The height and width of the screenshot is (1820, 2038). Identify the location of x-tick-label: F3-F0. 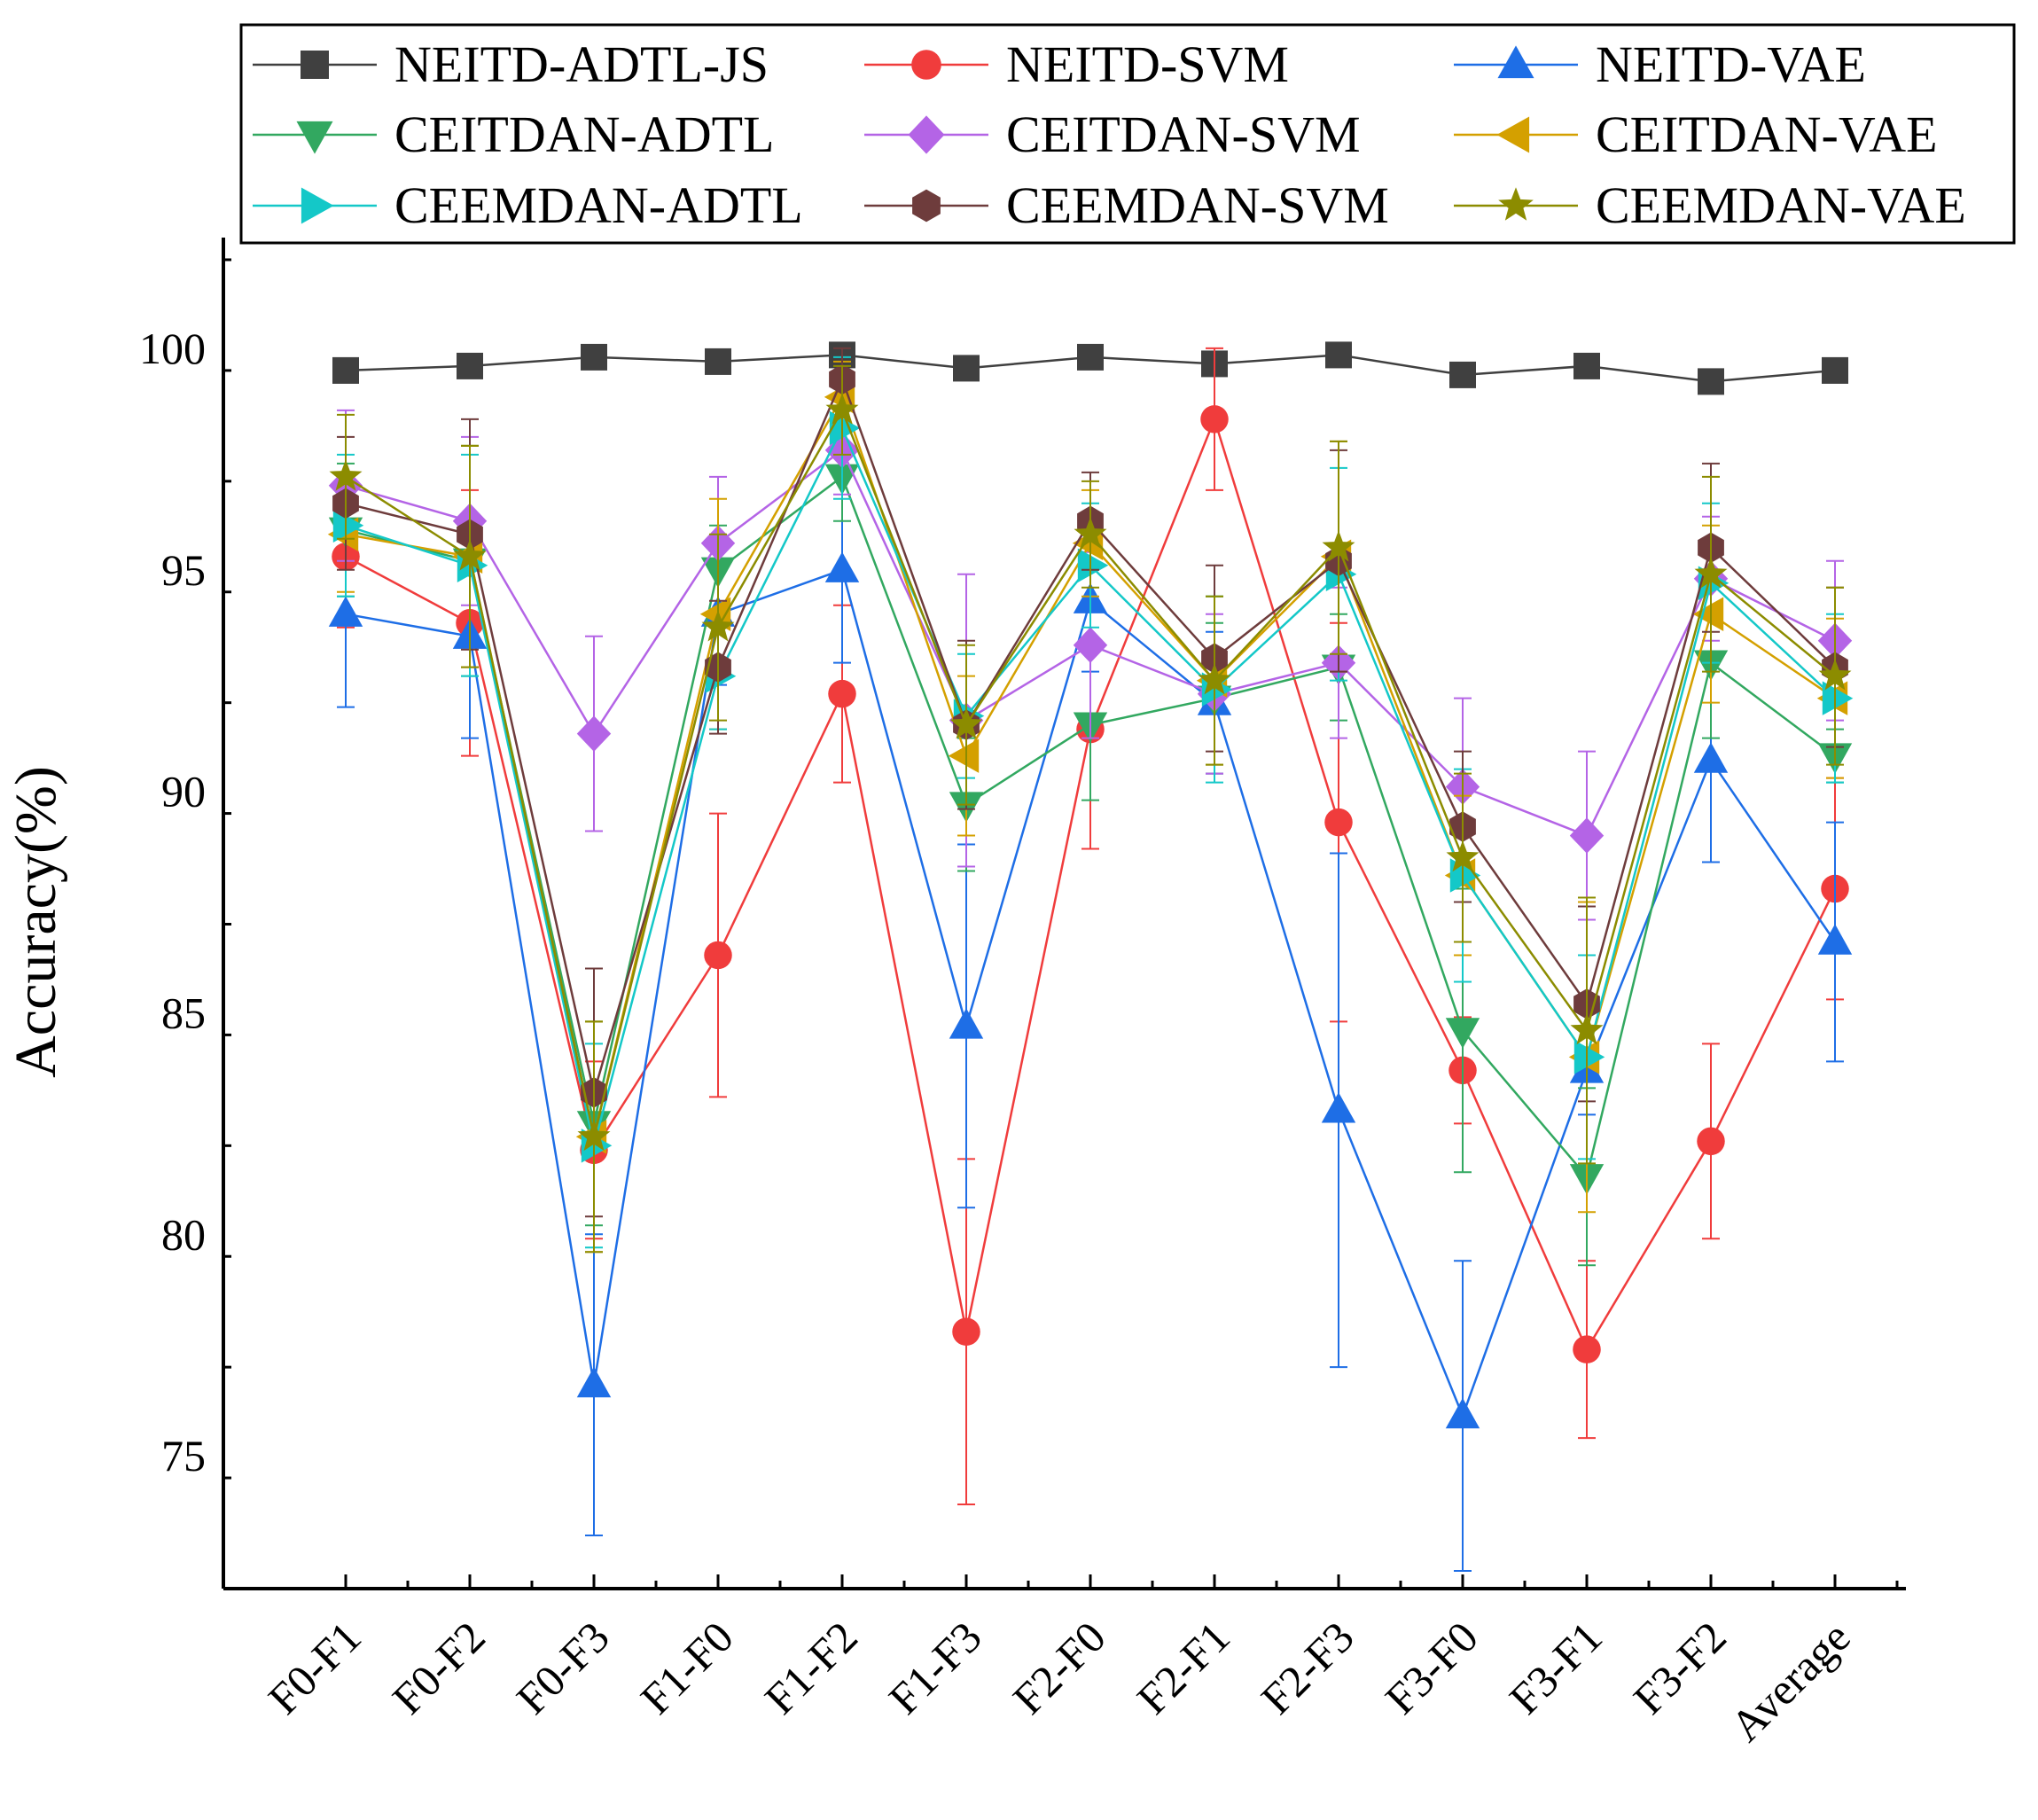
(1432, 1667).